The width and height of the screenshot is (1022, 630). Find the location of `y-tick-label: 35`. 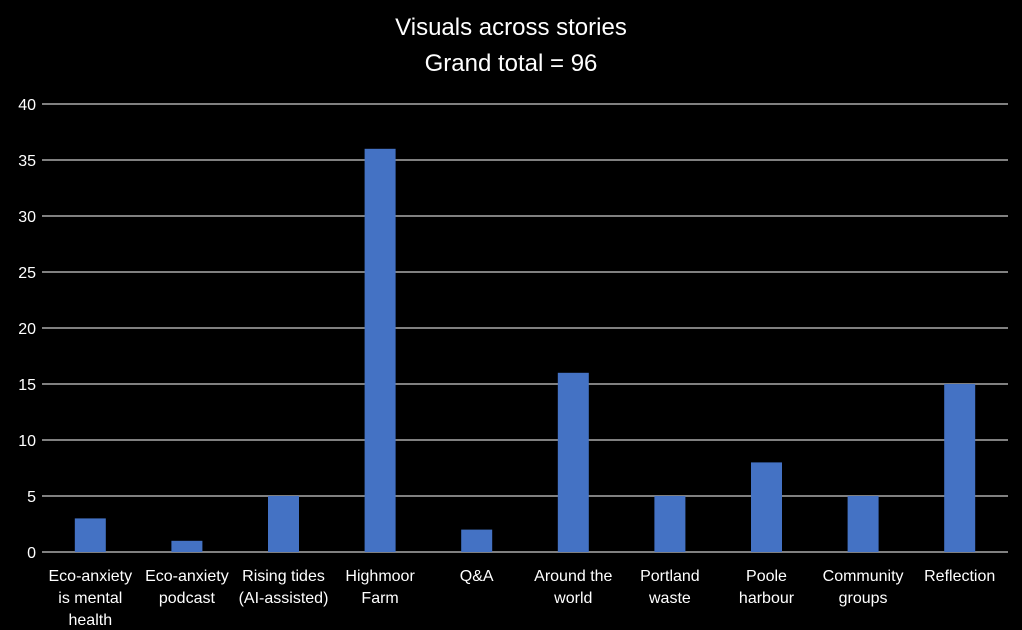

y-tick-label: 35 is located at coordinates (27, 161).